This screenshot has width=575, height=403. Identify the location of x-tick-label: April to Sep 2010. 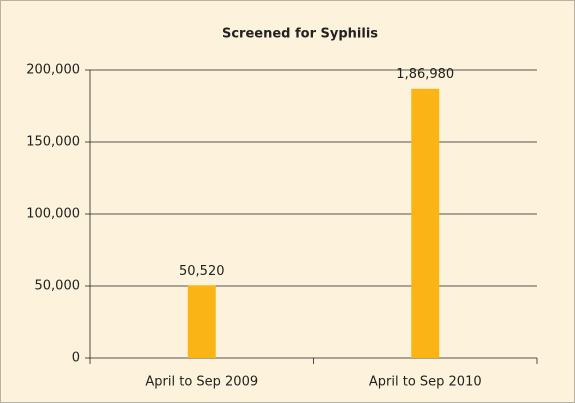
(425, 382).